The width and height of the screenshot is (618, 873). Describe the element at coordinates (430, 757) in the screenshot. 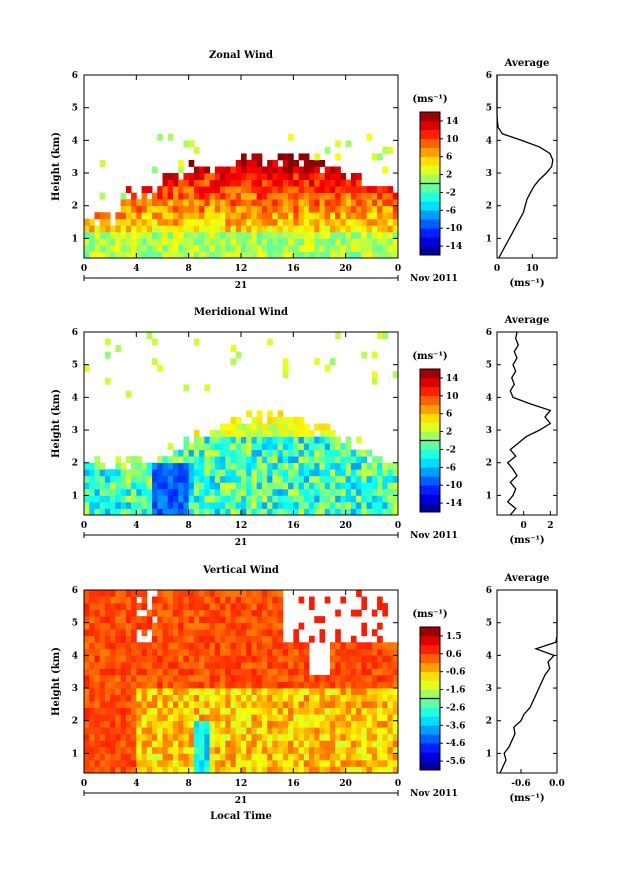

I see `colorbar-band` at that location.